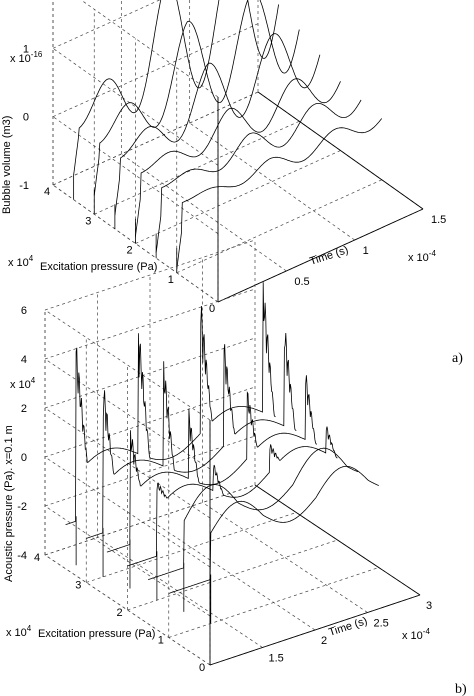 This screenshot has width=474, height=696. I want to click on depth-exp-b: x 104, so click(19, 631).